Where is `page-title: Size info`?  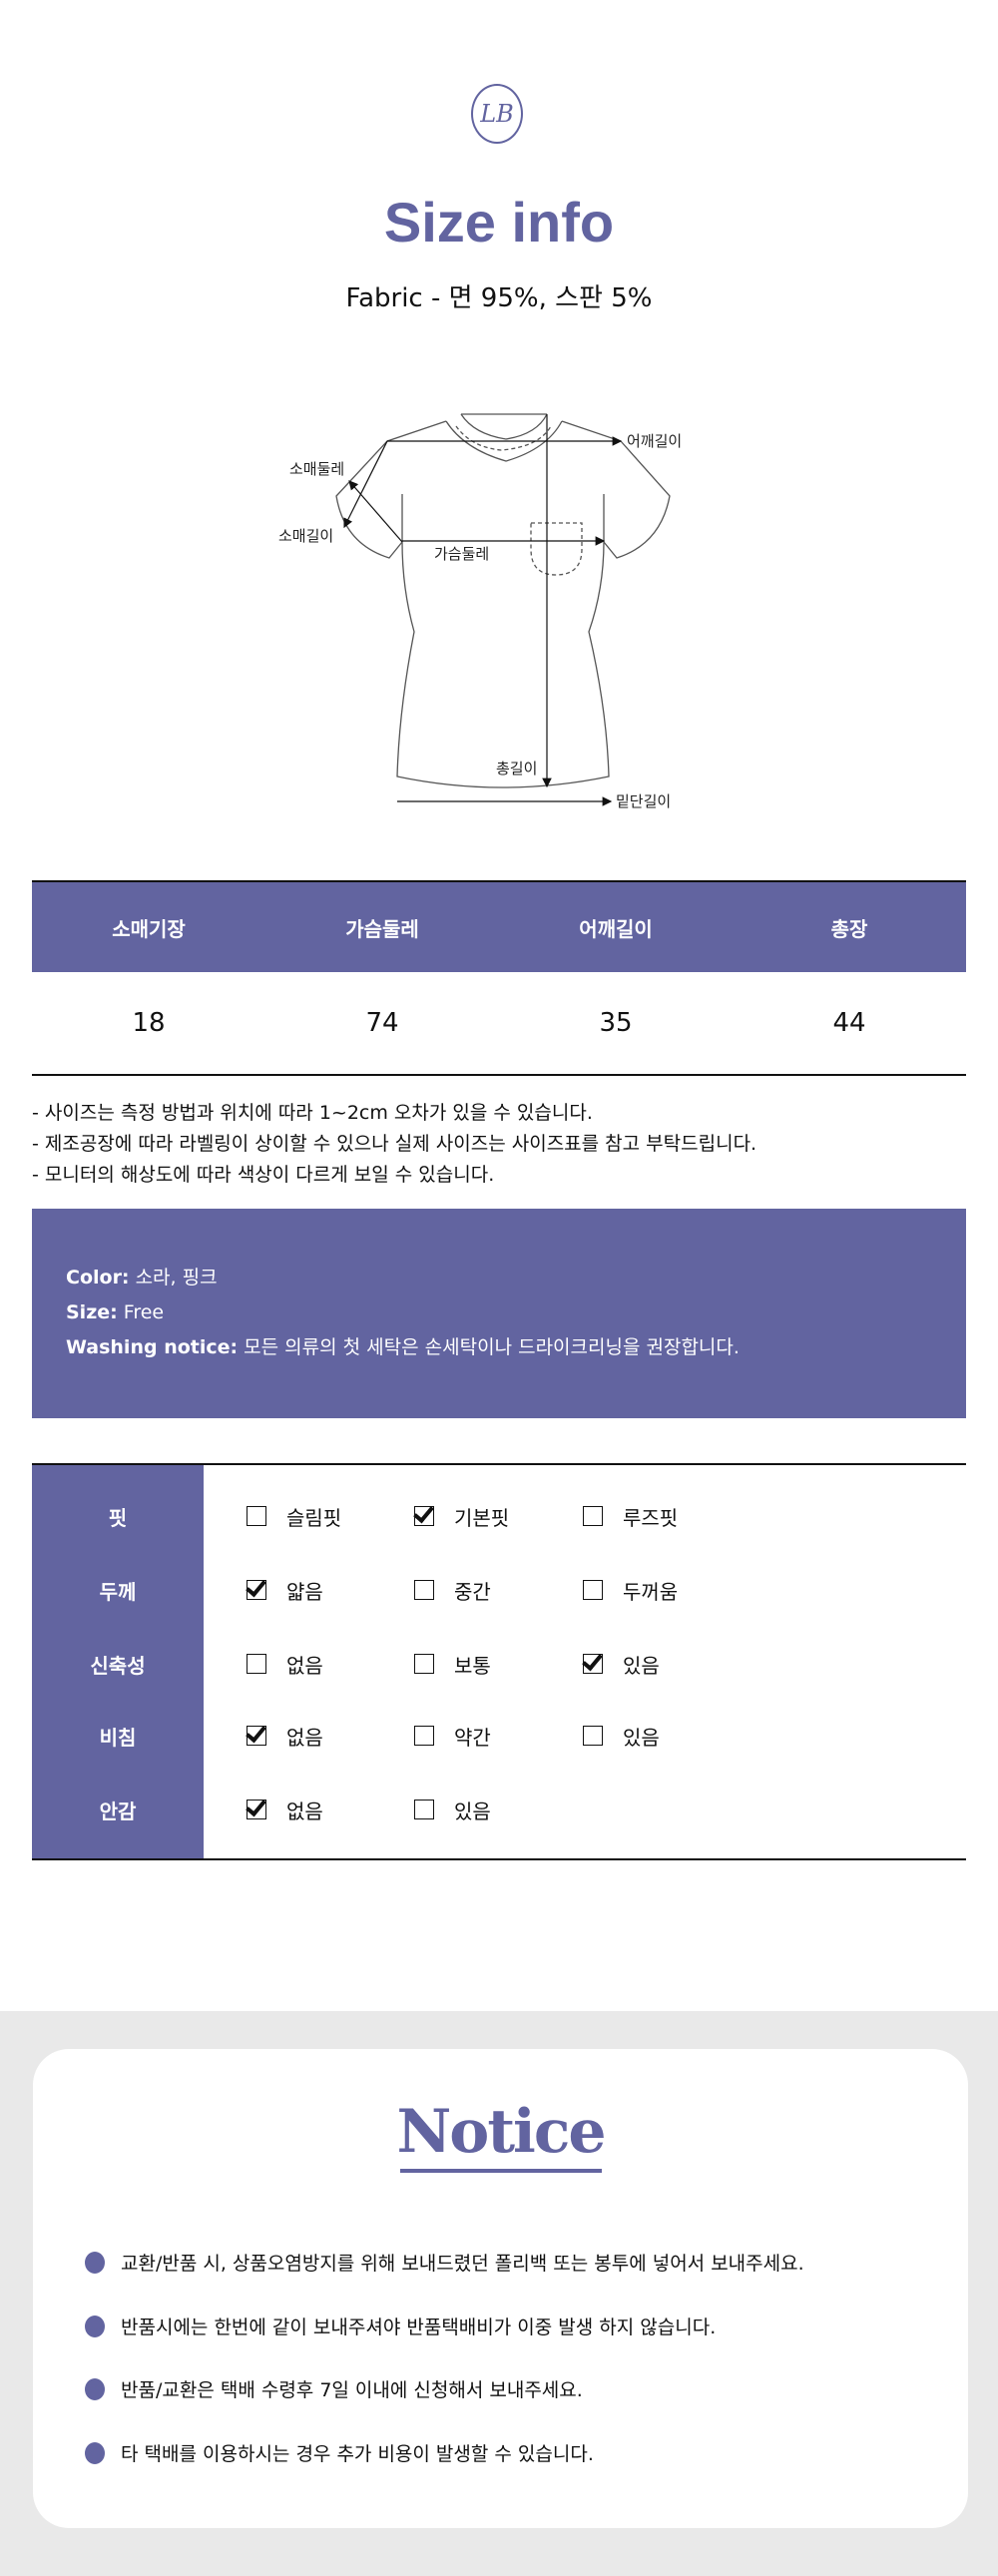
page-title: Size info is located at coordinates (499, 223).